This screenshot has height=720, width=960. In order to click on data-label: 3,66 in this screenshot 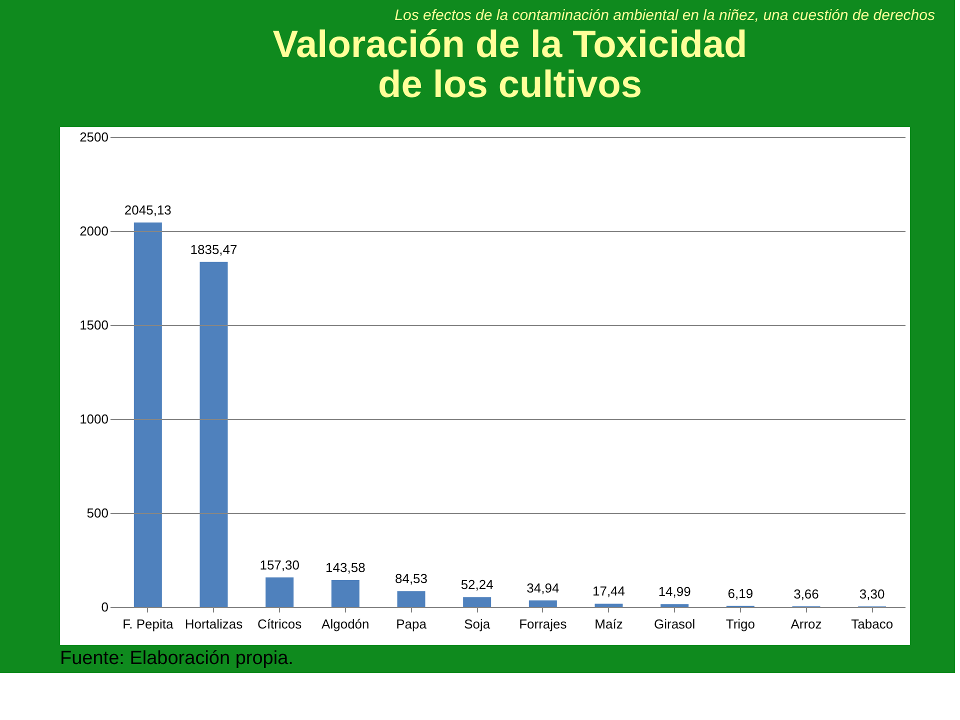, I will do `click(806, 594)`.